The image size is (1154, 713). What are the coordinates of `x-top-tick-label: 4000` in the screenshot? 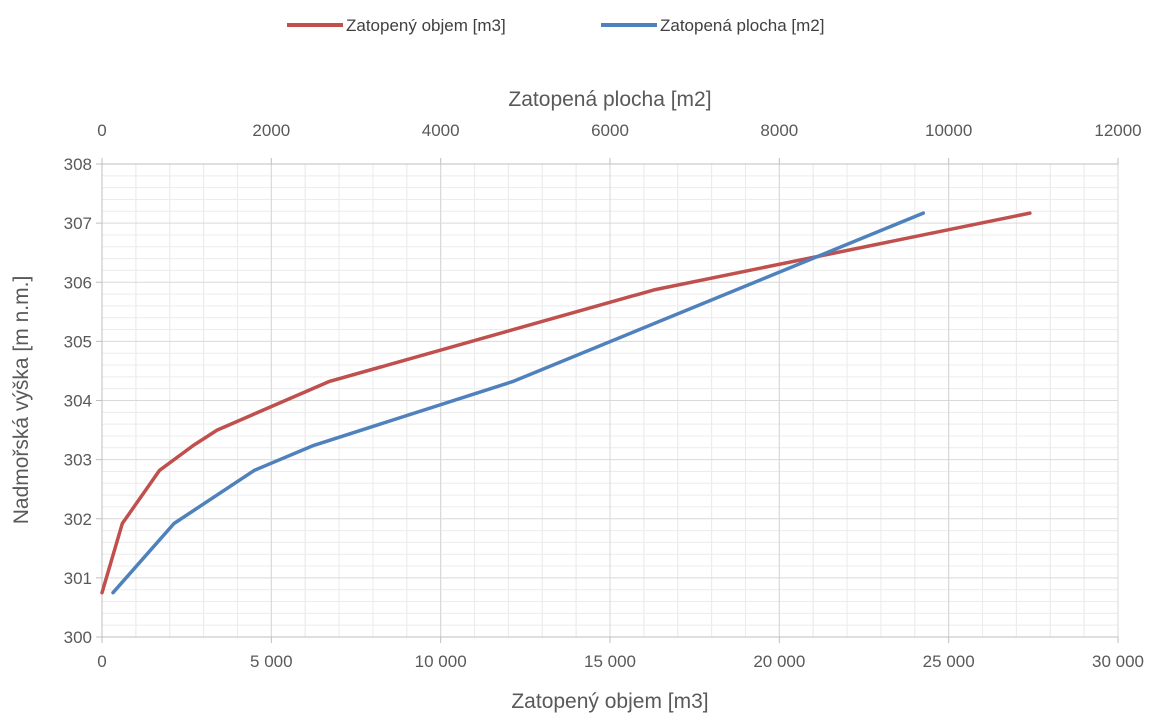 It's located at (441, 130).